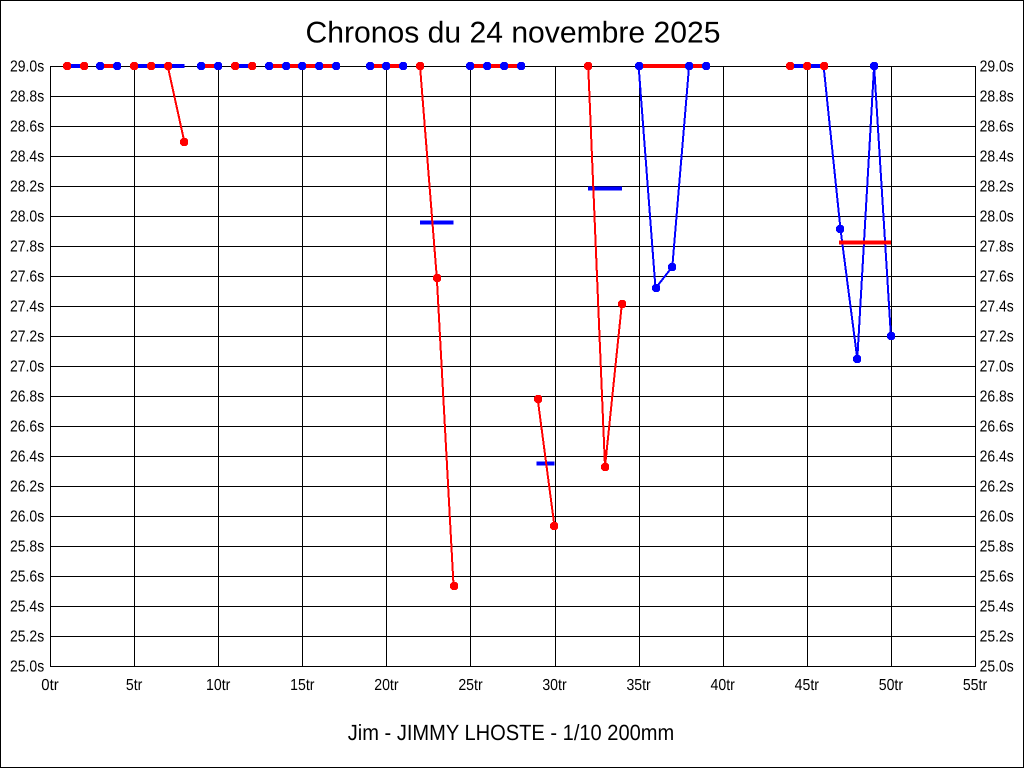 The height and width of the screenshot is (768, 1024). What do you see at coordinates (638, 685) in the screenshot?
I see `svg-text: 35tr` at bounding box center [638, 685].